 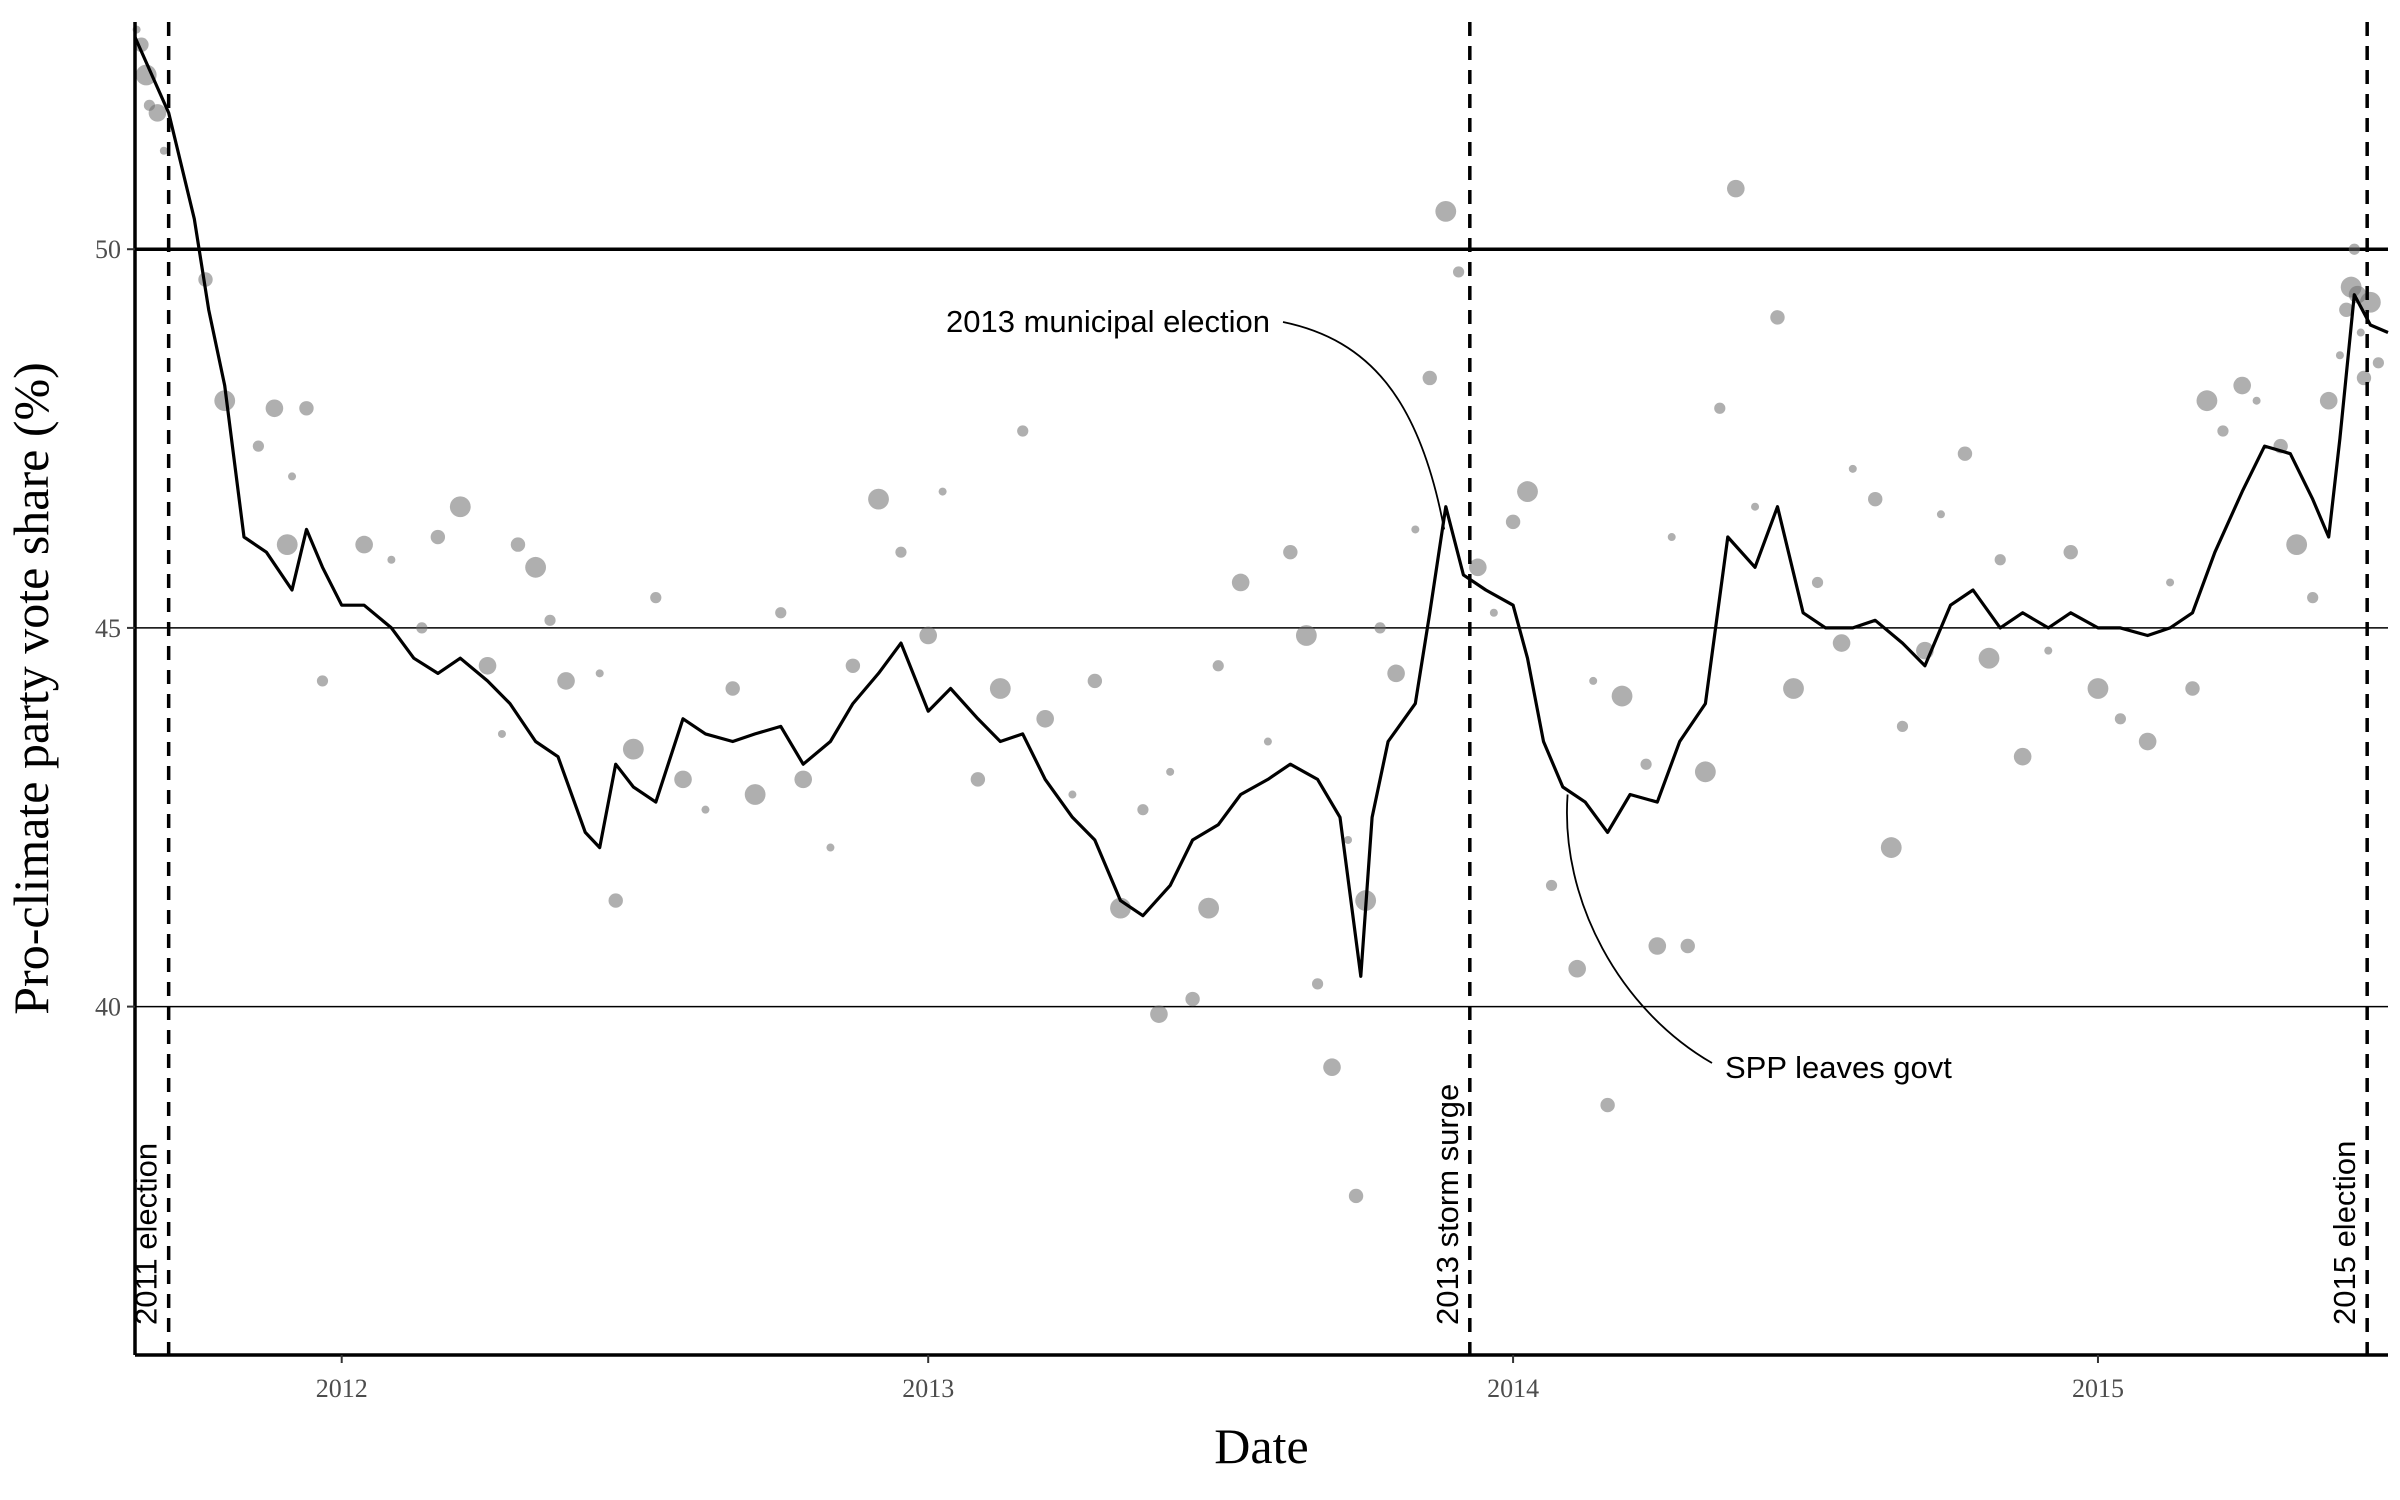 I want to click on y-tick-label: 40, so click(x=108, y=1007).